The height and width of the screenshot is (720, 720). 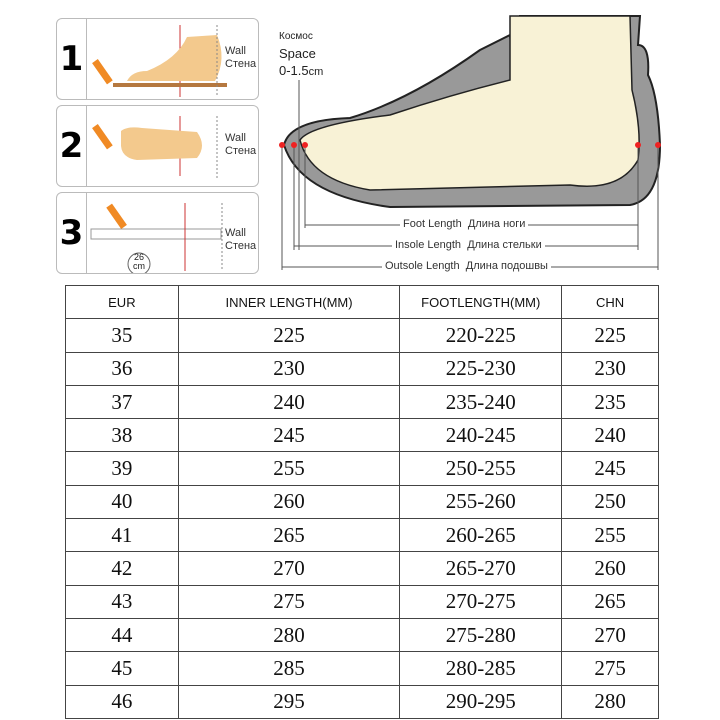 I want to click on cell-chn: 230, so click(x=610, y=368).